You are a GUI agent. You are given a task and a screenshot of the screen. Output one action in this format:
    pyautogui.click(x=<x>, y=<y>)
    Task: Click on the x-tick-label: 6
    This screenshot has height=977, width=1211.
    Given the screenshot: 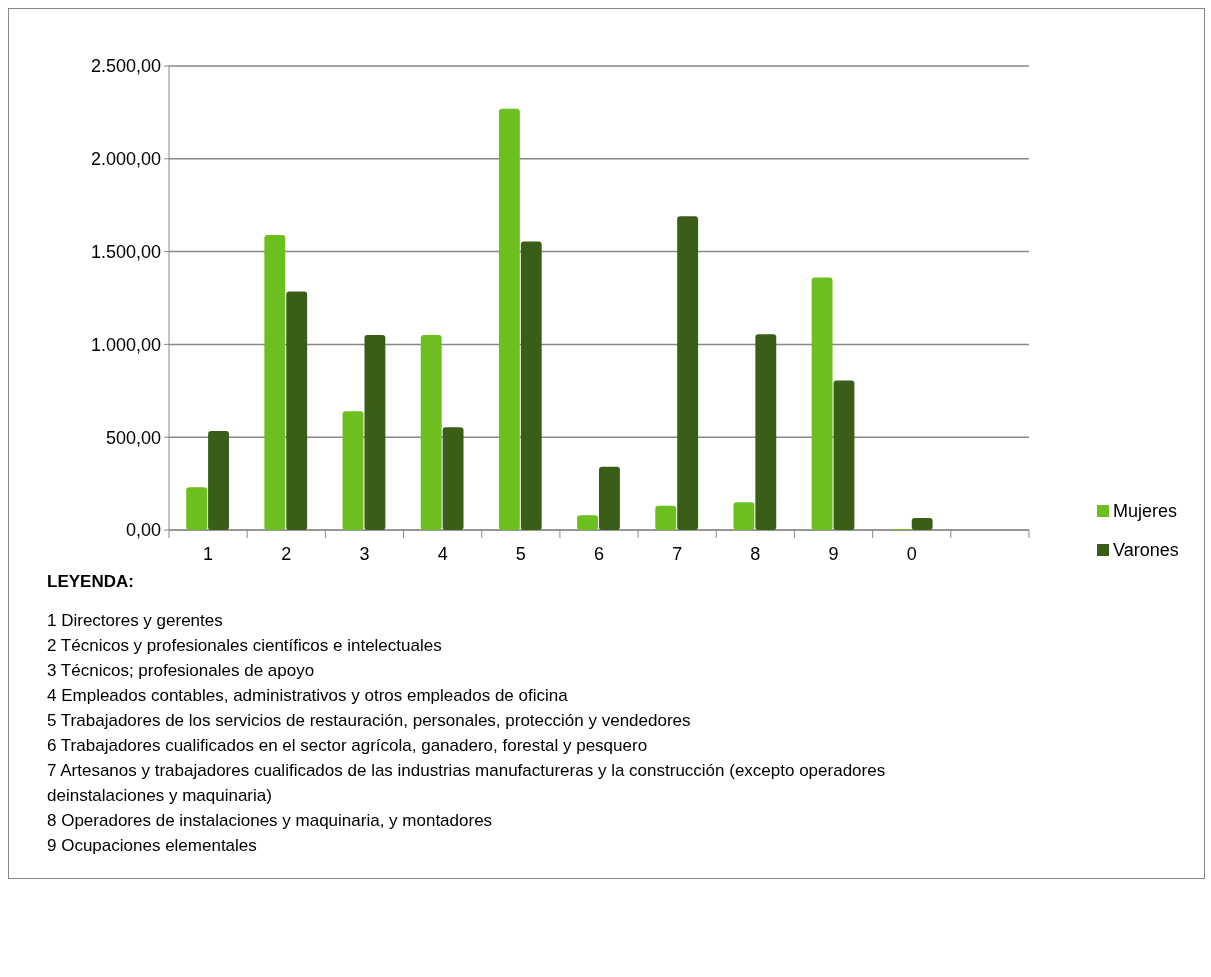 What is the action you would take?
    pyautogui.click(x=599, y=554)
    